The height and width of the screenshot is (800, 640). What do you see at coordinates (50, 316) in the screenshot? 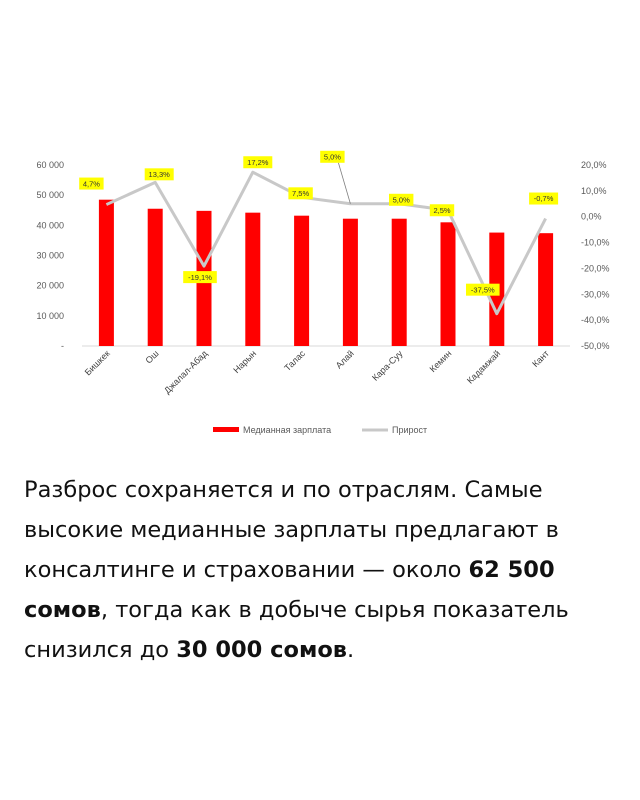
I see `left-axis-tick-label: 10 000` at bounding box center [50, 316].